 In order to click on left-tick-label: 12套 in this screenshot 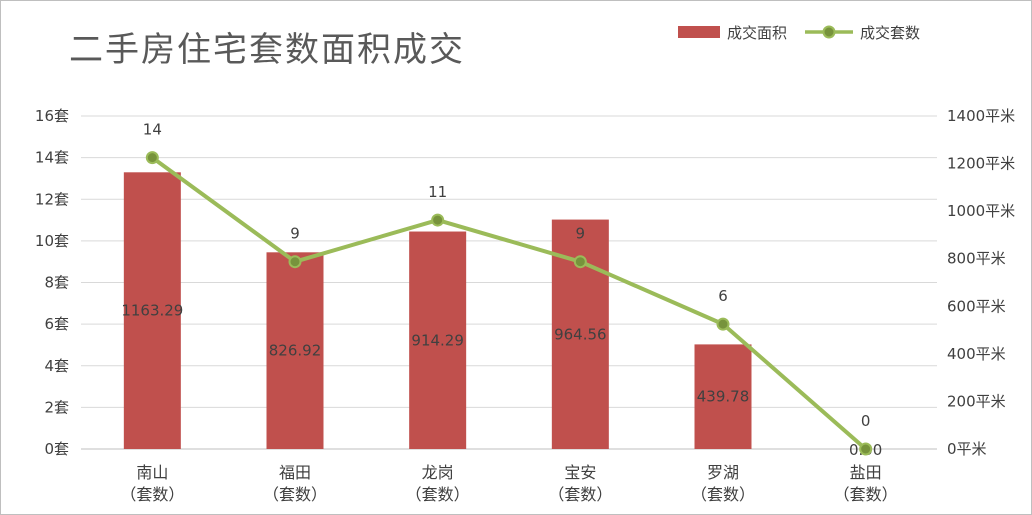, I will do `click(52, 199)`.